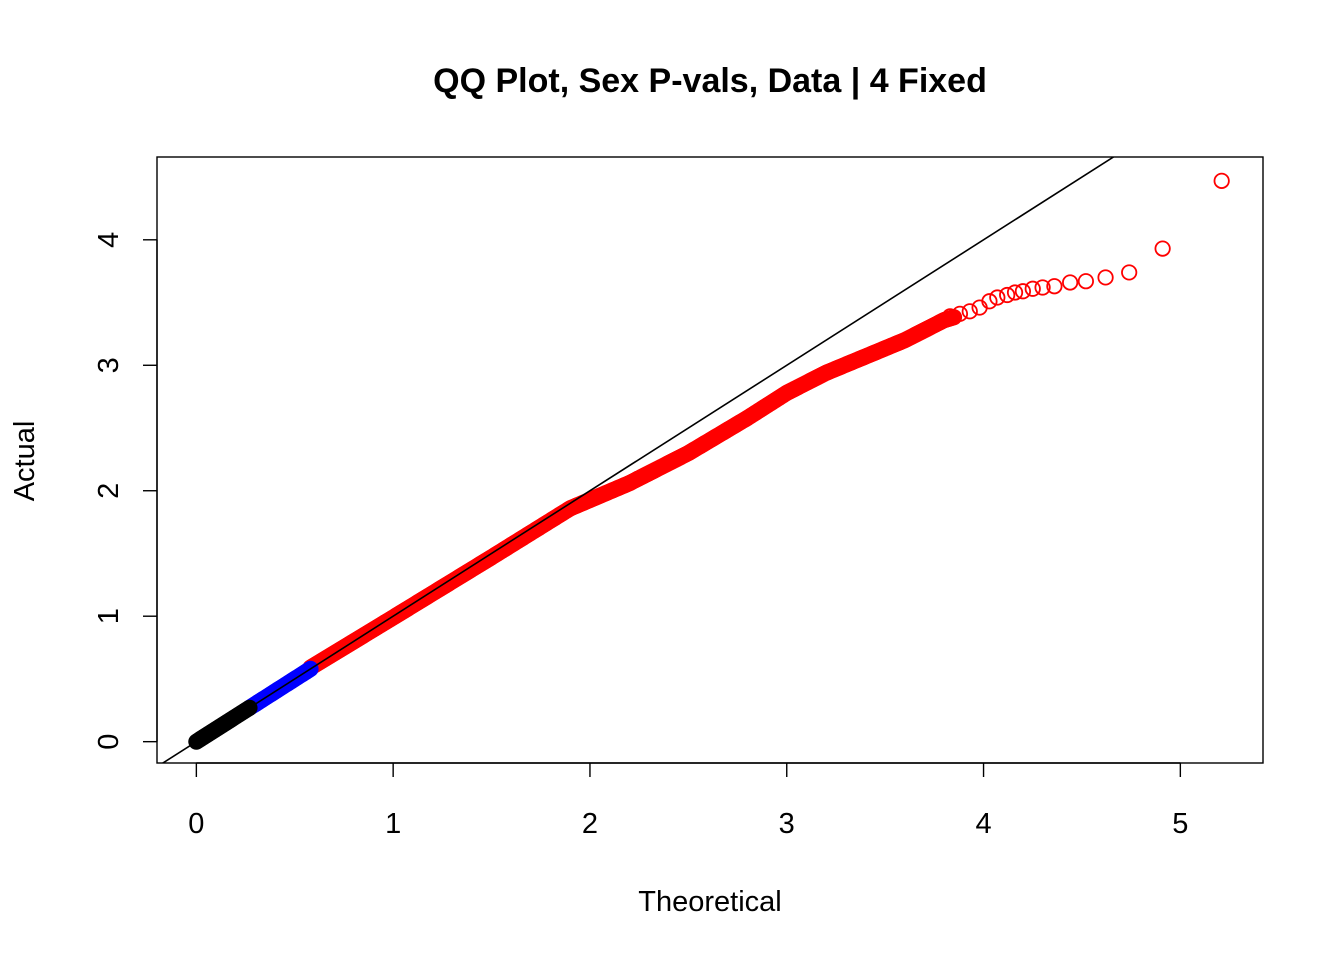 This screenshot has width=1344, height=960. Describe the element at coordinates (109, 491) in the screenshot. I see `y-tick-label: 2` at that location.